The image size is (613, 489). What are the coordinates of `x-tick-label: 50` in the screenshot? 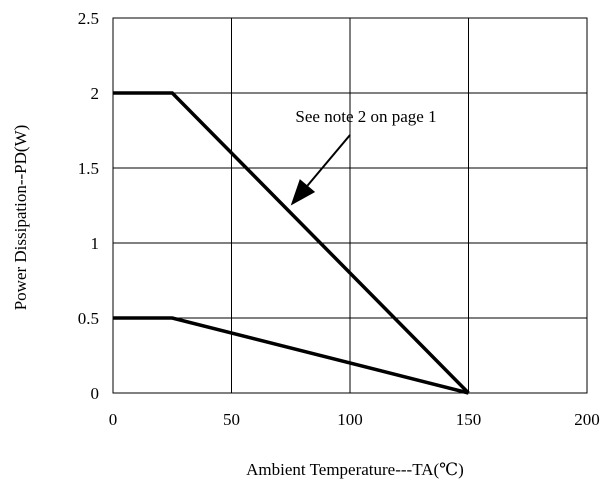 It's located at (231, 419).